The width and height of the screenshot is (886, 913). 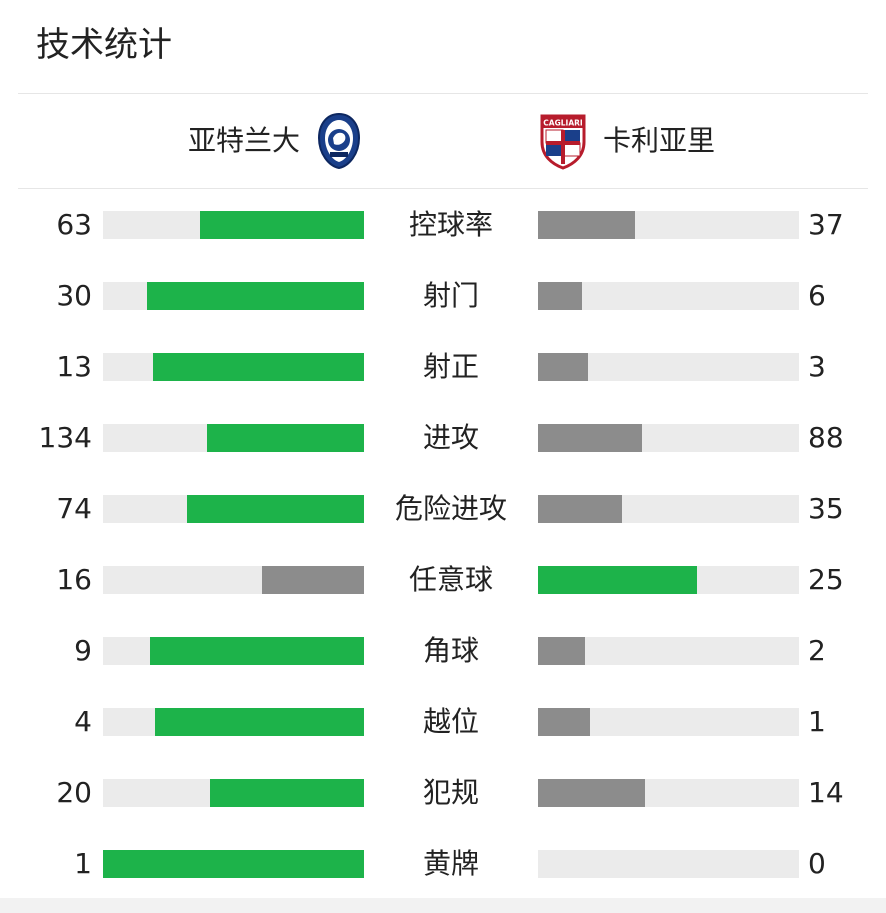 What do you see at coordinates (450, 792) in the screenshot?
I see `stat-label: 犯规` at bounding box center [450, 792].